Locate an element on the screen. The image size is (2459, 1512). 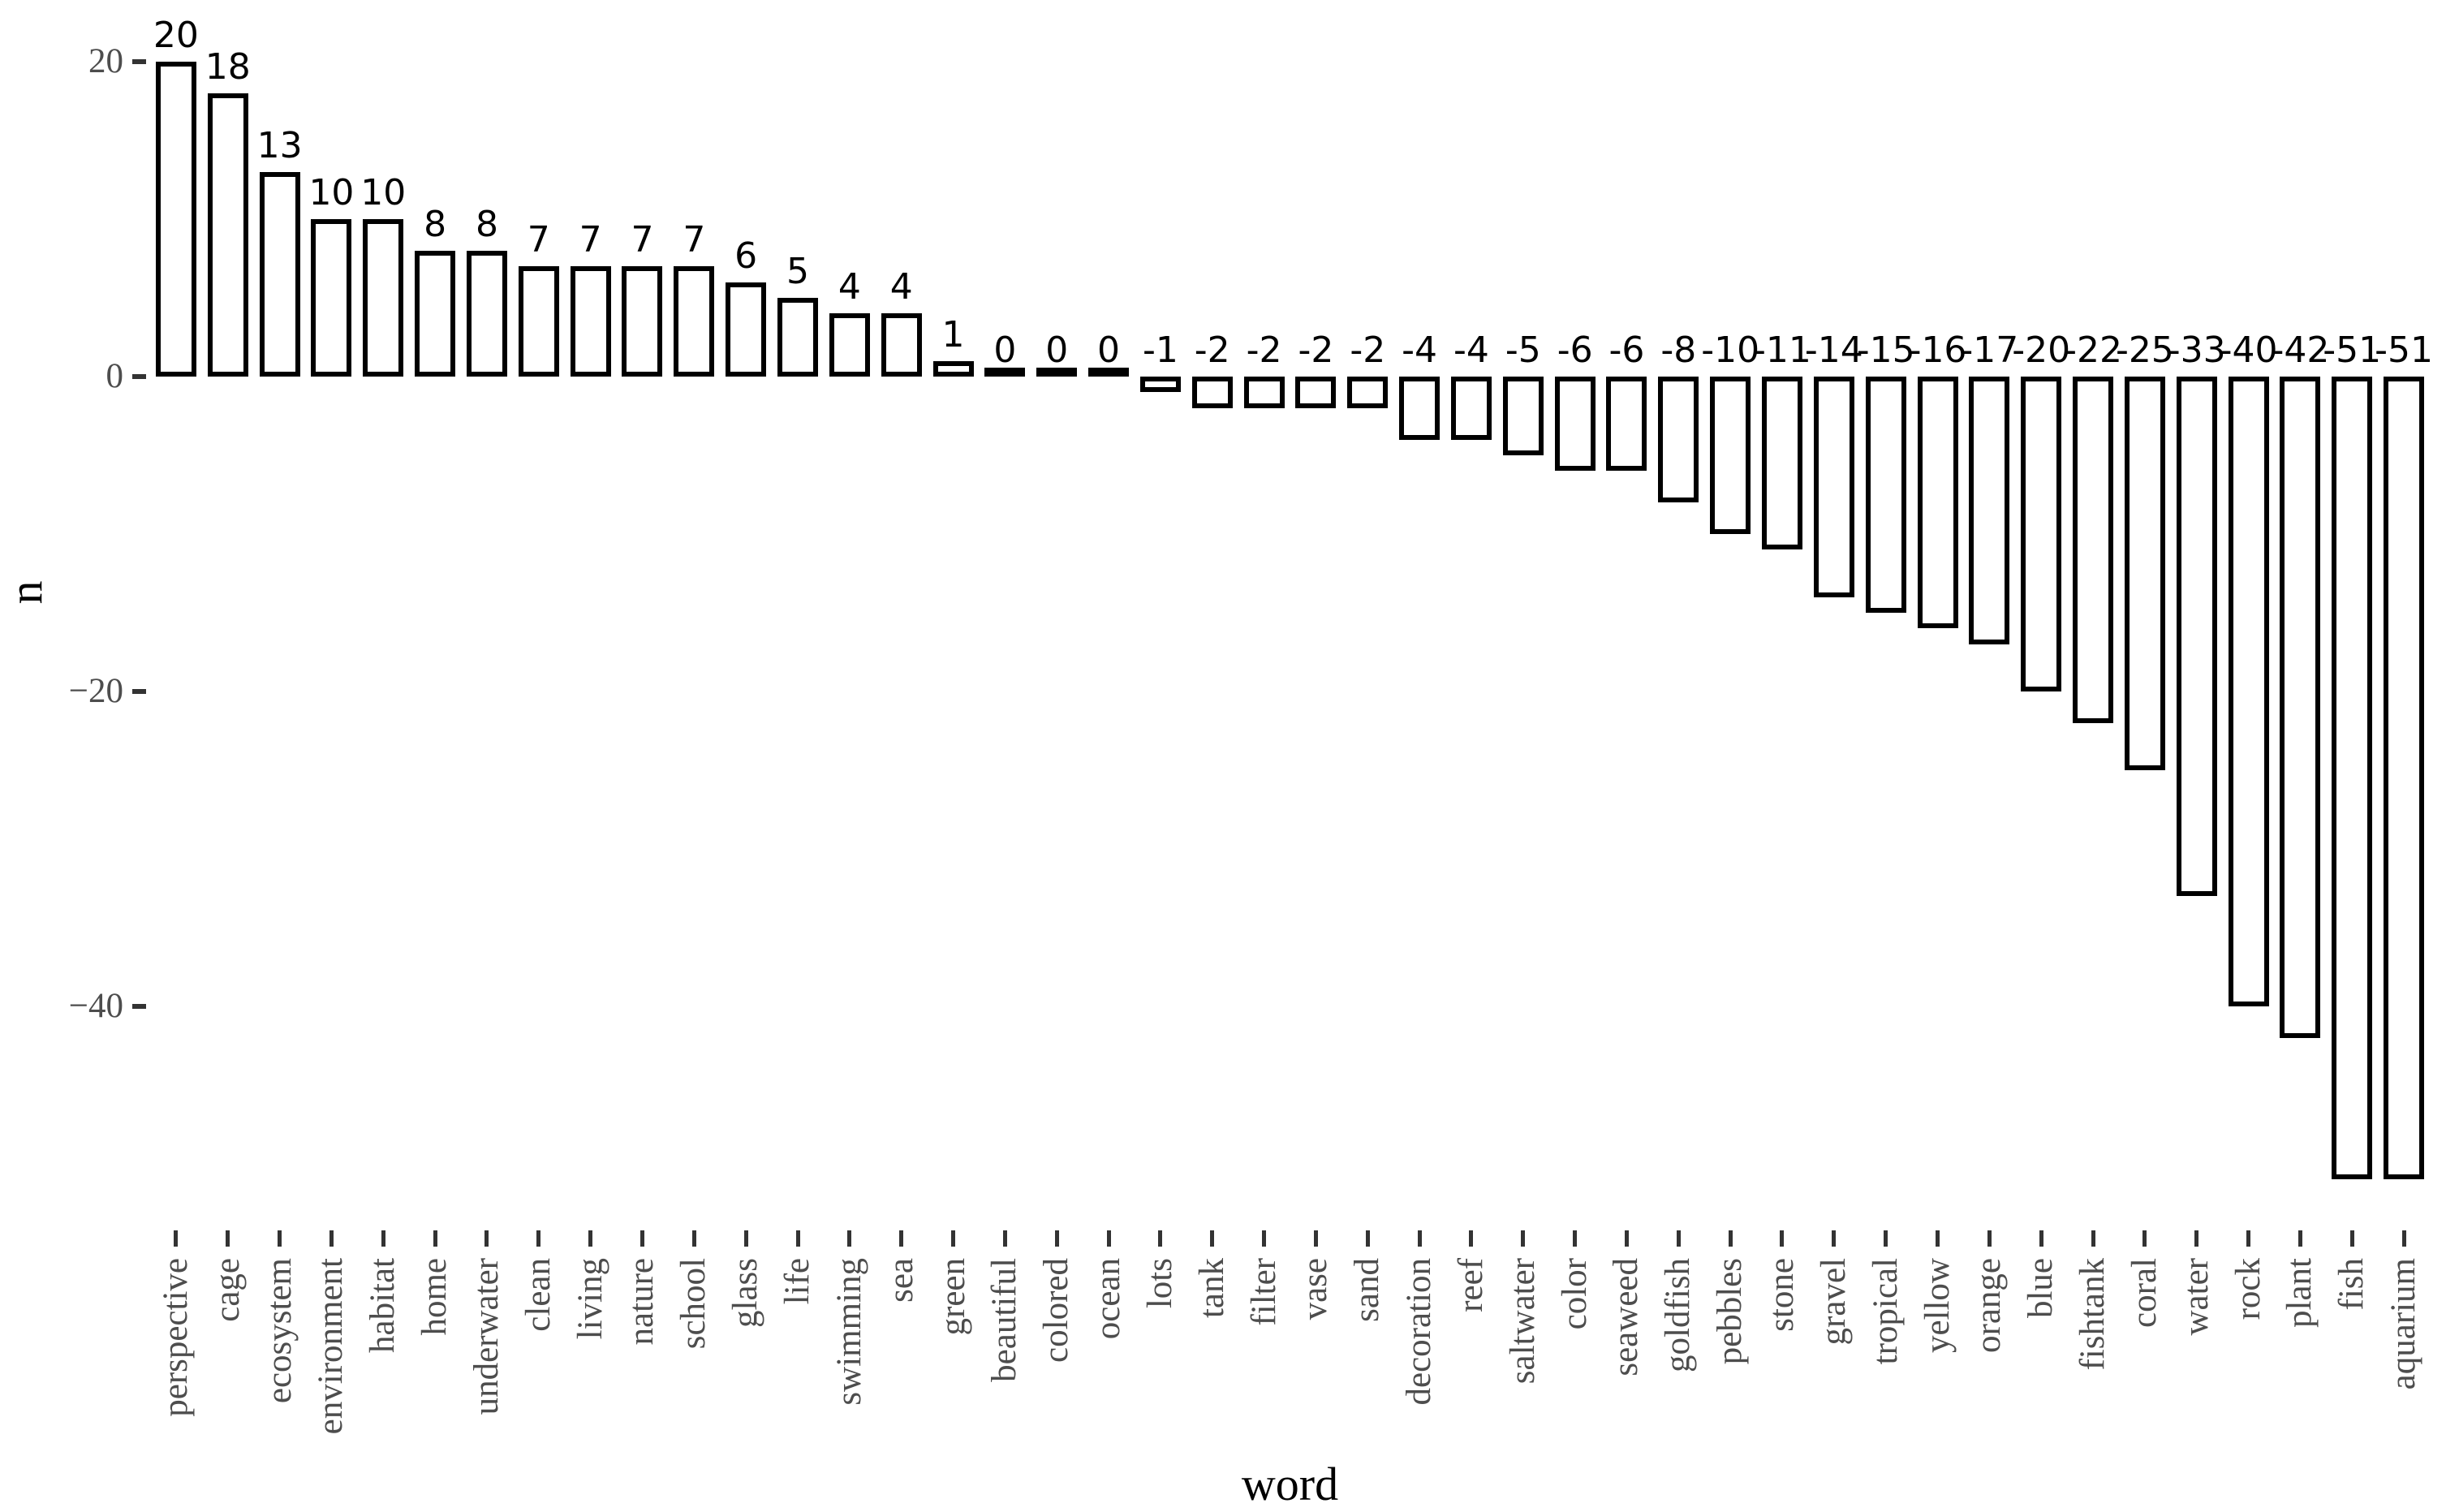
x-axis-category-label: fish is located at coordinates (2351, 1284).